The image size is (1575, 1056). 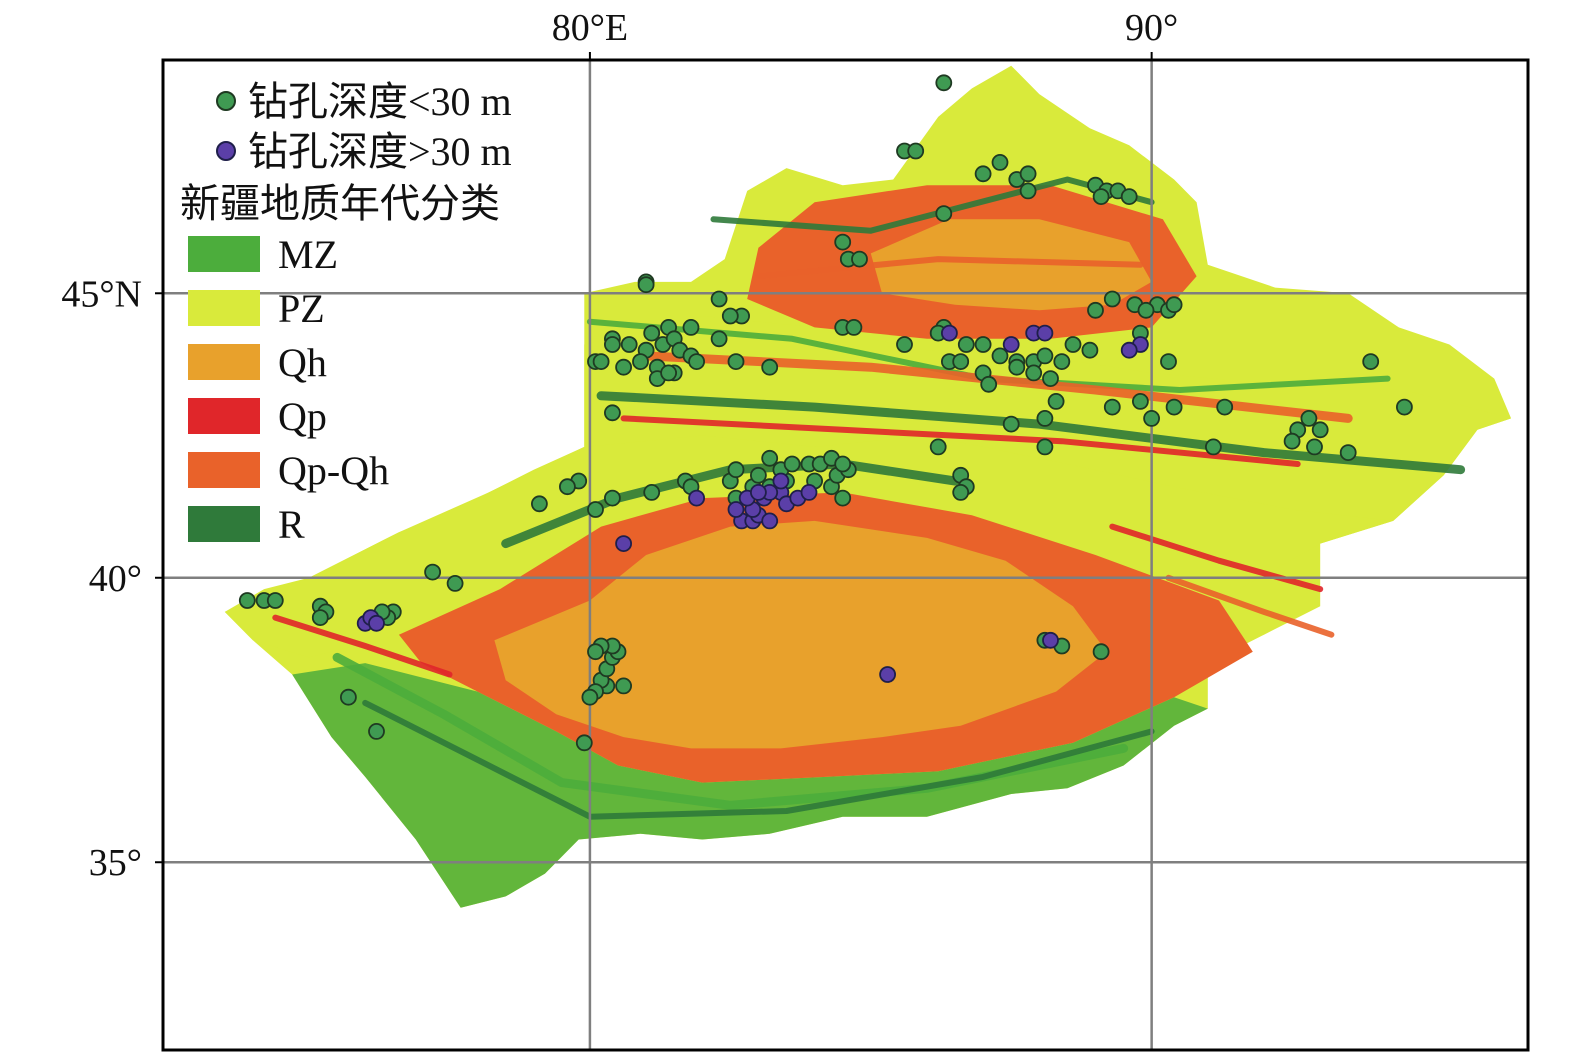 I want to click on legend-shallow-marker, so click(x=226, y=101).